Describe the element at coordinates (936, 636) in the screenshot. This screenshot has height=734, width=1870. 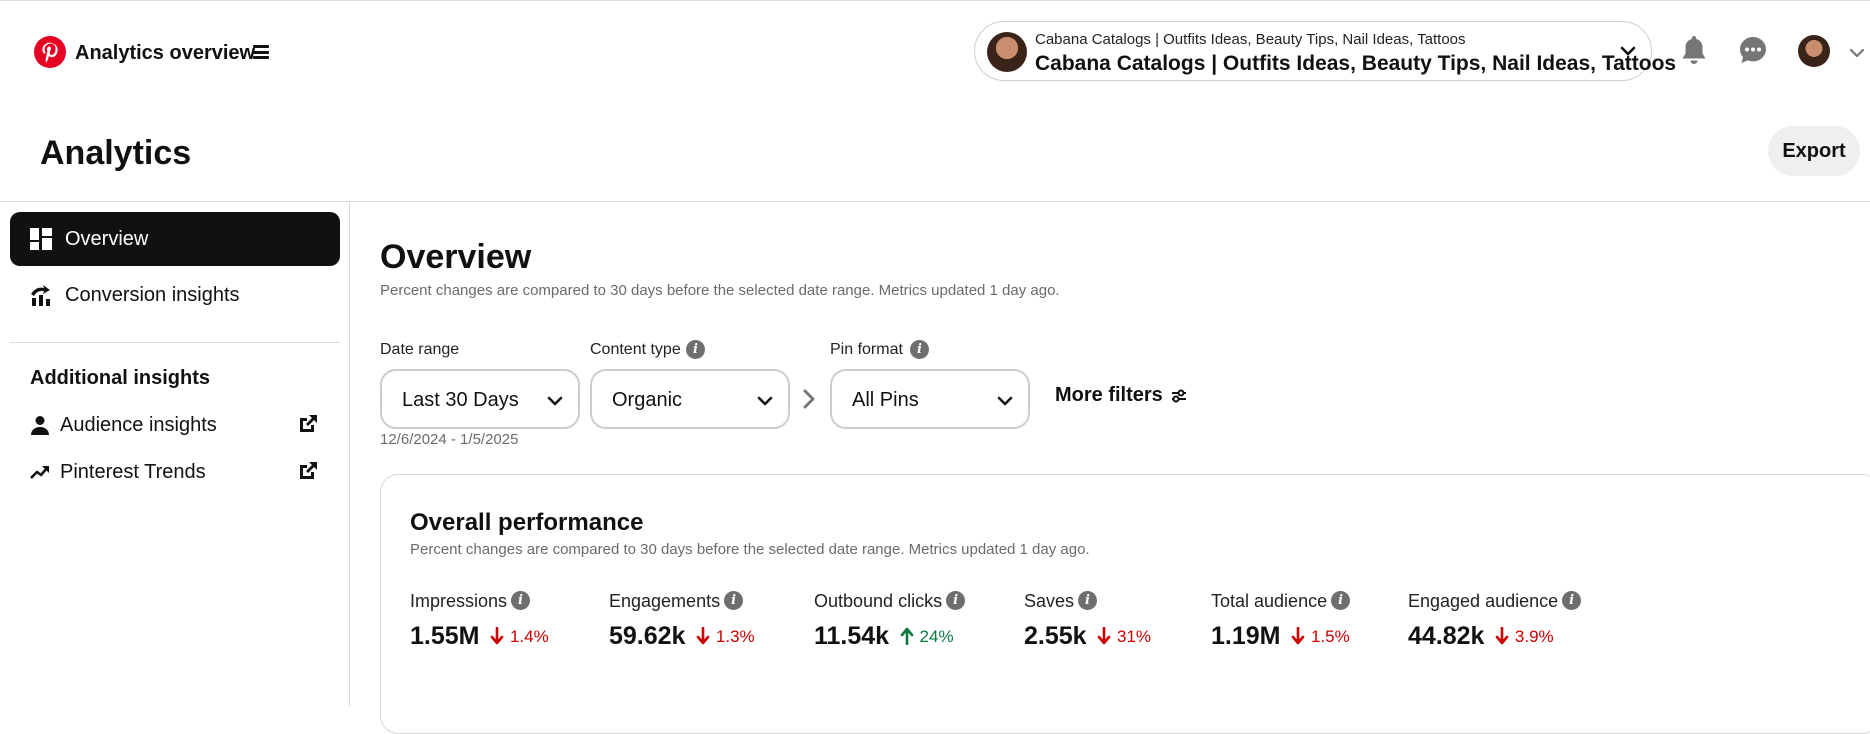
I see `metric-change-value: 24%` at that location.